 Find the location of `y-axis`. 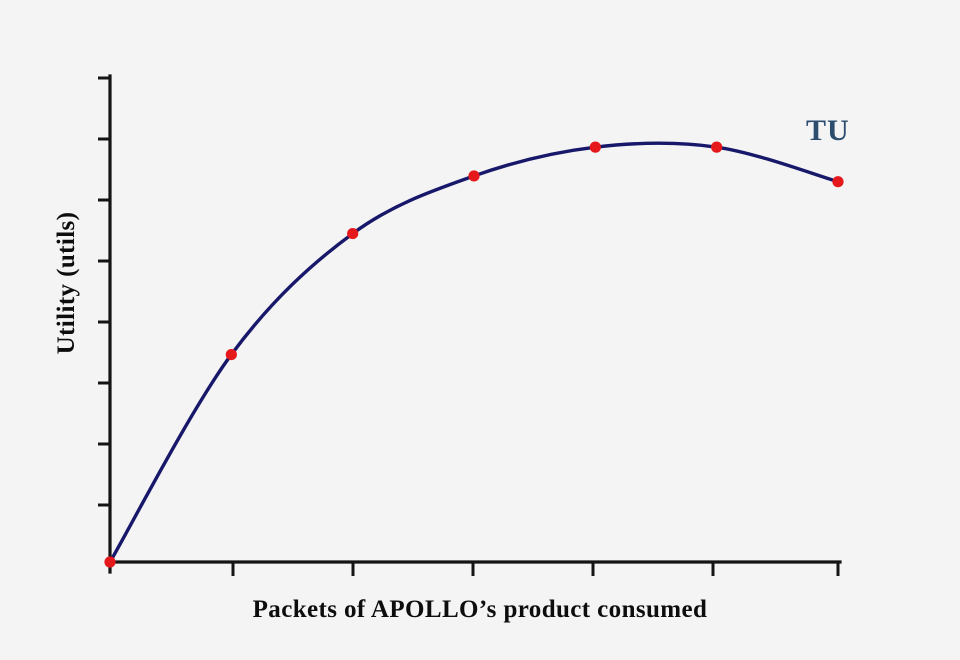

y-axis is located at coordinates (105, 324).